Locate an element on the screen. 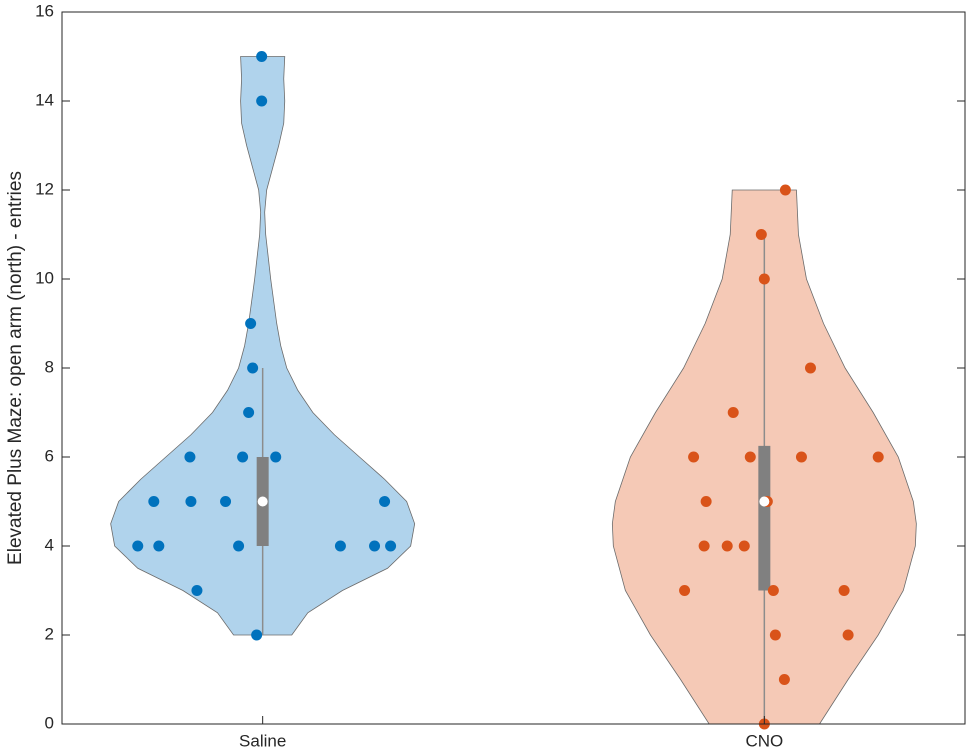 The image size is (968, 751). y-tick-label: 4 is located at coordinates (49, 544).